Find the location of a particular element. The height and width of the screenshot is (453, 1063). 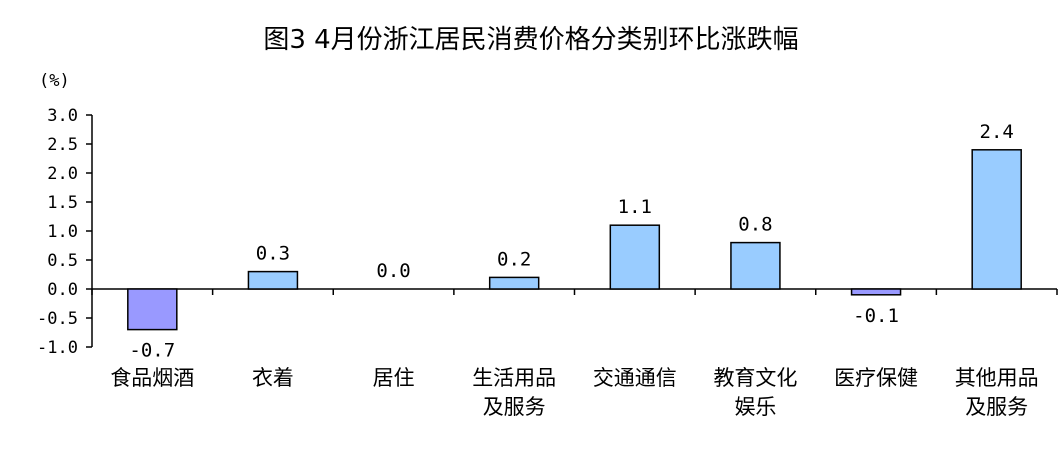

data-label: 0.2 is located at coordinates (514, 259).